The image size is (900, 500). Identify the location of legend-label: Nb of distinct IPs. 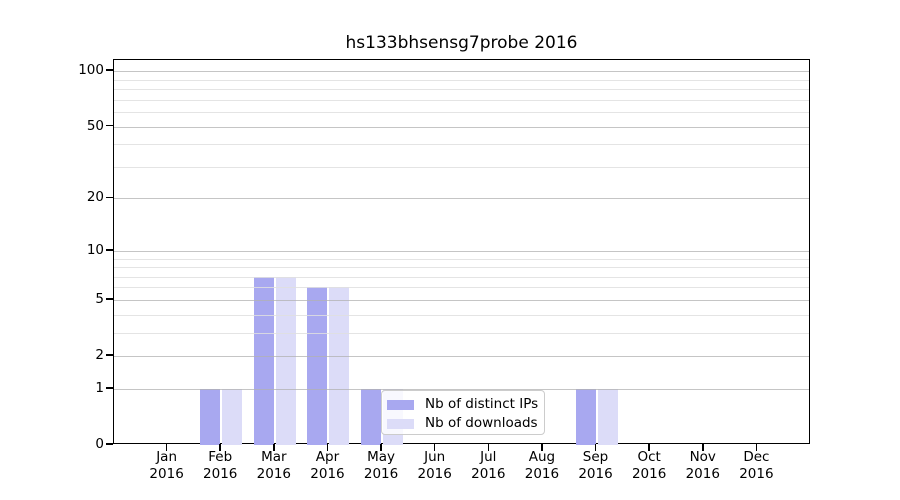
(482, 404).